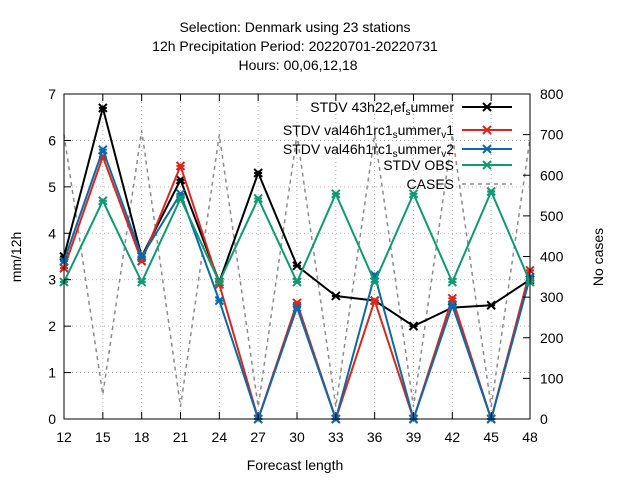 The width and height of the screenshot is (640, 480). I want to click on y-axis-label: mm/12h, so click(16, 257).